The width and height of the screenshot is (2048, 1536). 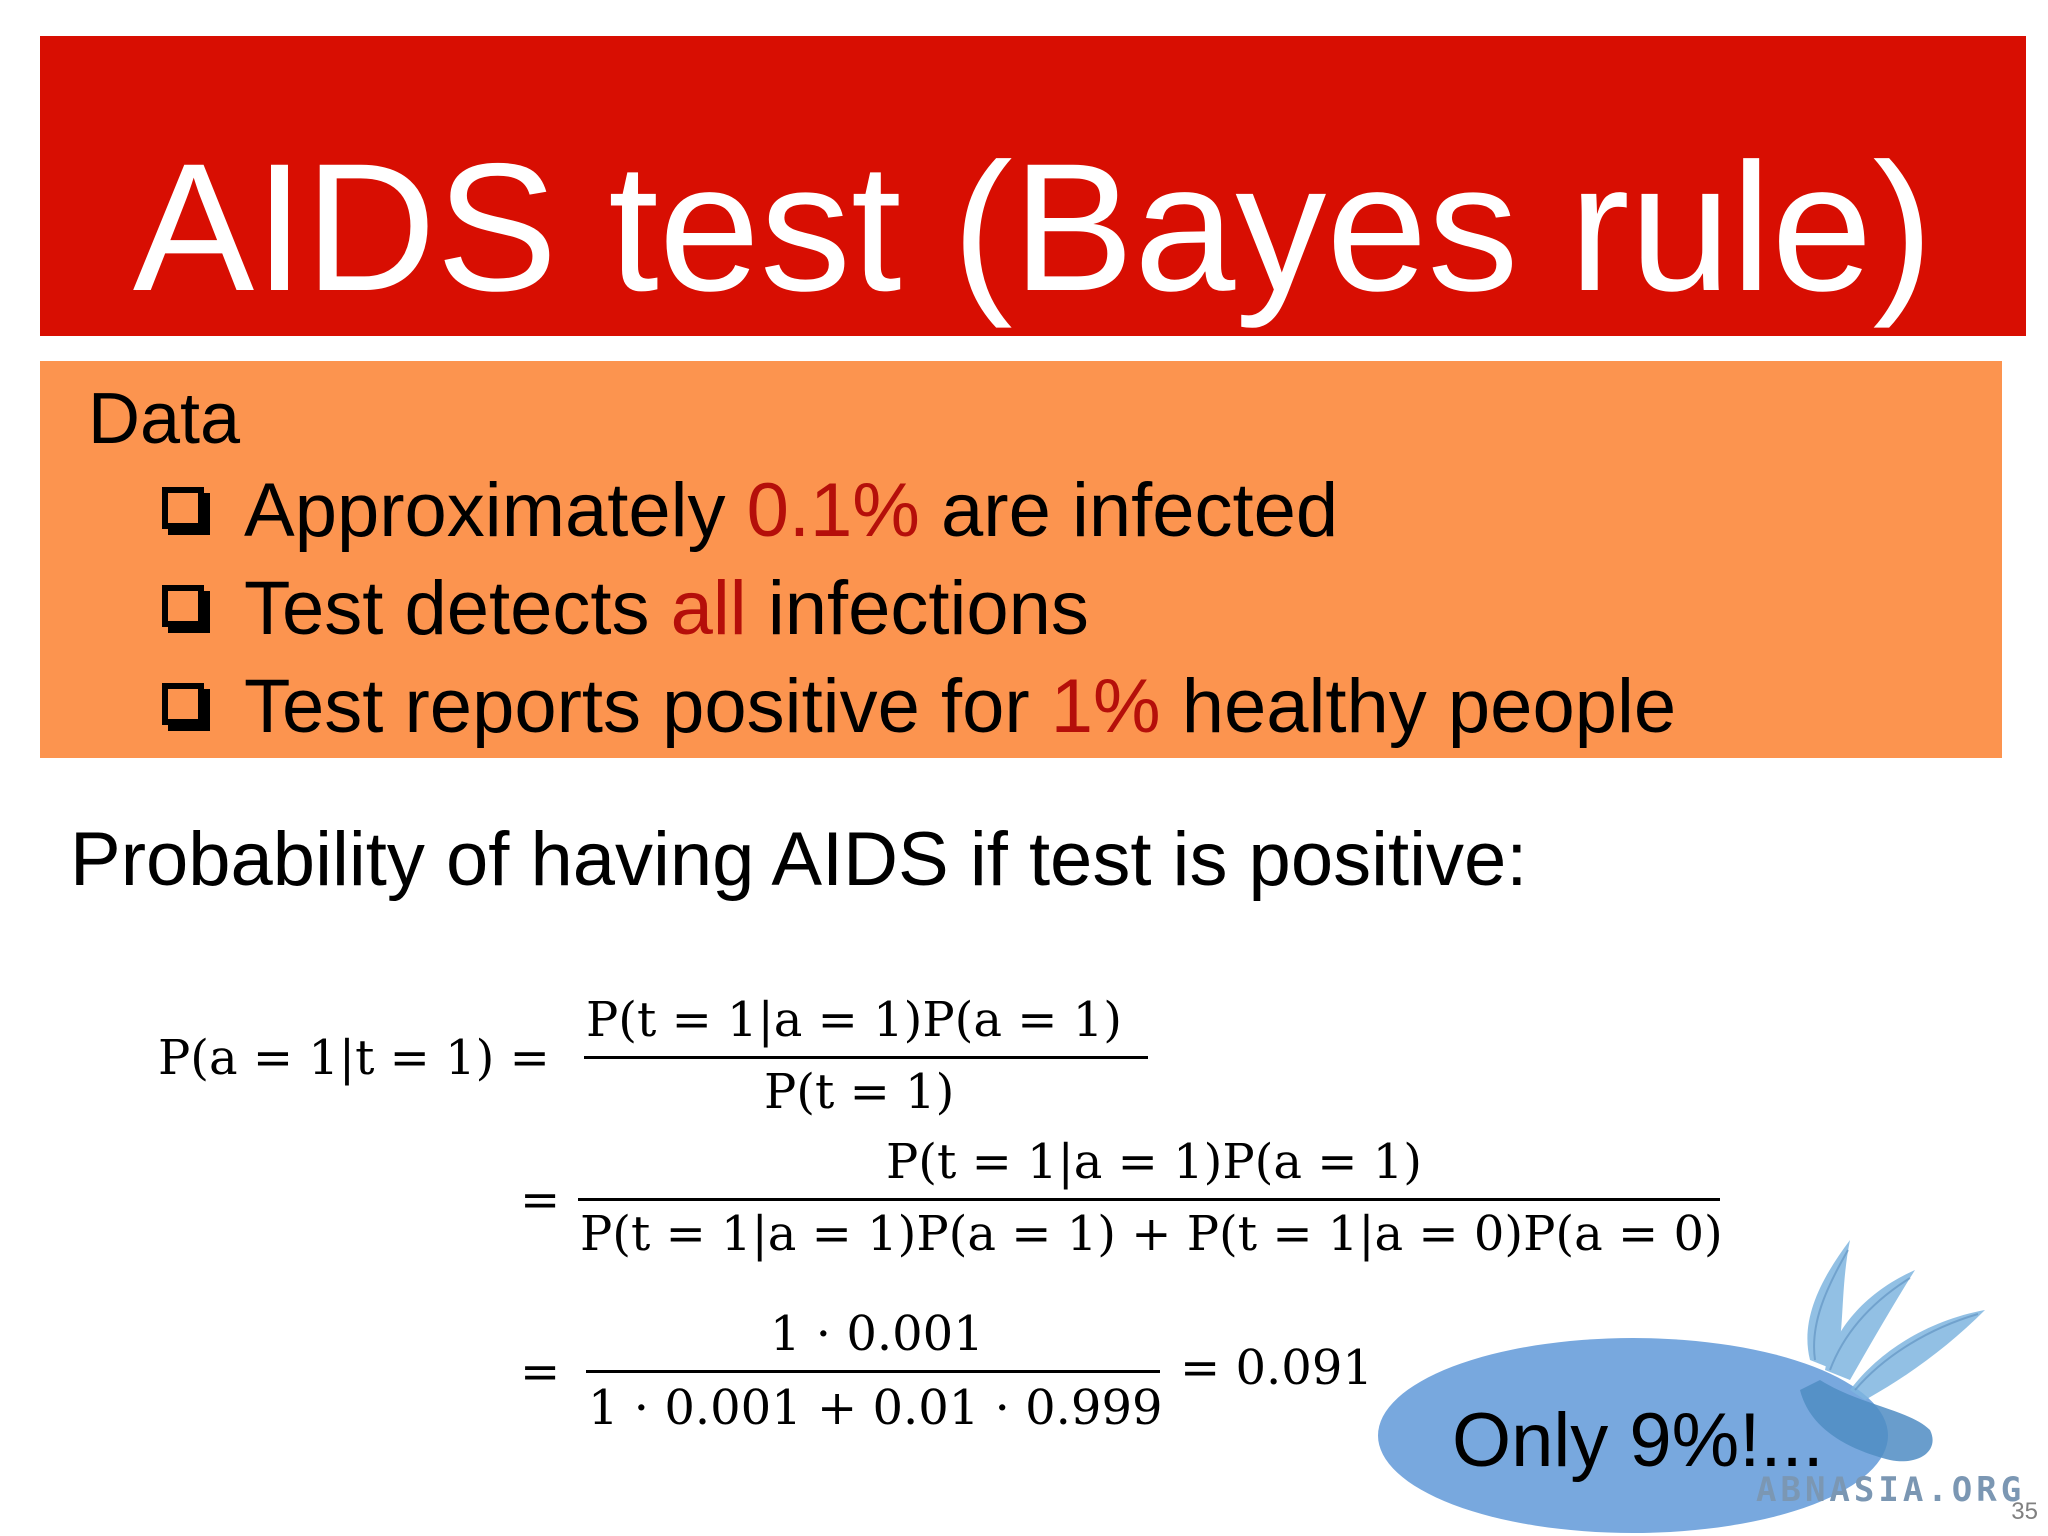 What do you see at coordinates (540, 1372) in the screenshot?
I see `equation3-equals: =` at bounding box center [540, 1372].